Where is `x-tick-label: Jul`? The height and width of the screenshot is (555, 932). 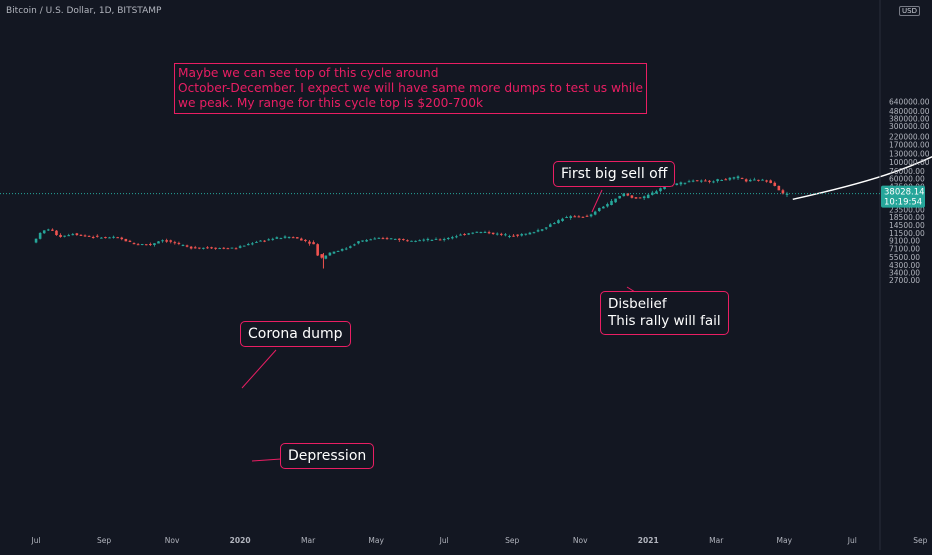 x-tick-label: Jul is located at coordinates (852, 540).